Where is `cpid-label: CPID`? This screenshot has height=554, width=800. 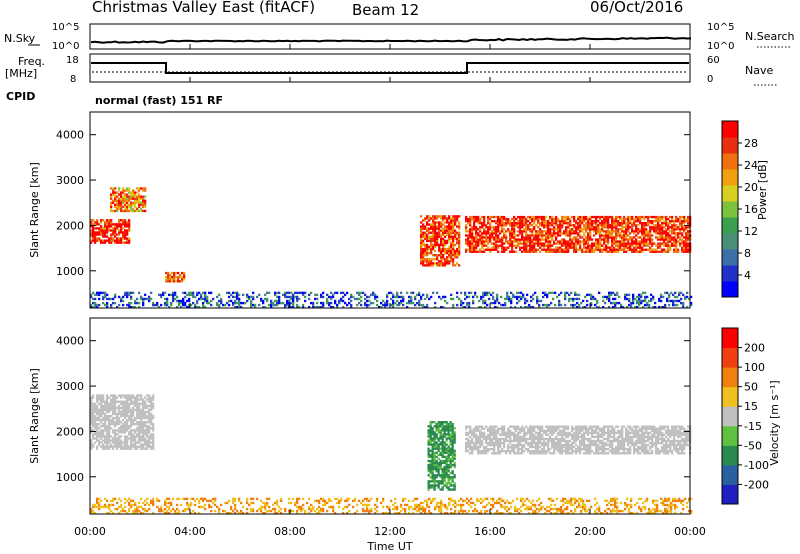 cpid-label: CPID is located at coordinates (20, 96).